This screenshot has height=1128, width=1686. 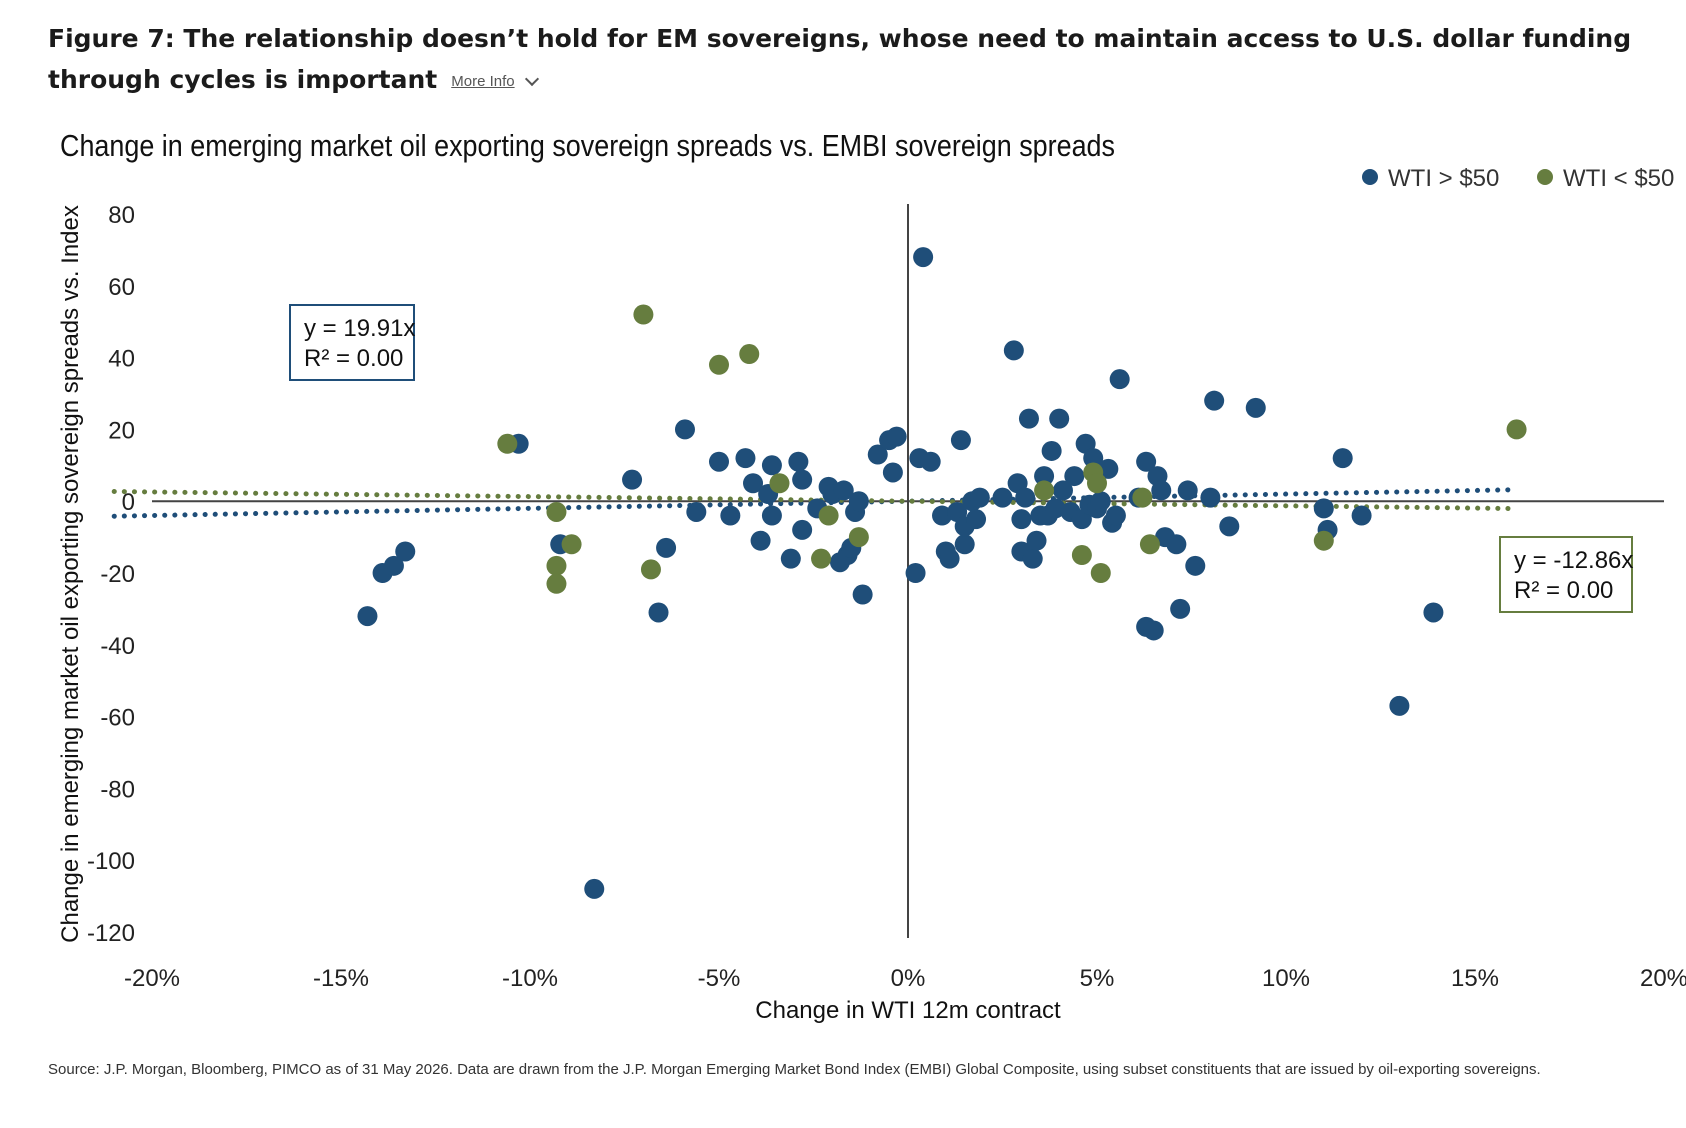 What do you see at coordinates (341, 978) in the screenshot?
I see `x-tick-label: -15%` at bounding box center [341, 978].